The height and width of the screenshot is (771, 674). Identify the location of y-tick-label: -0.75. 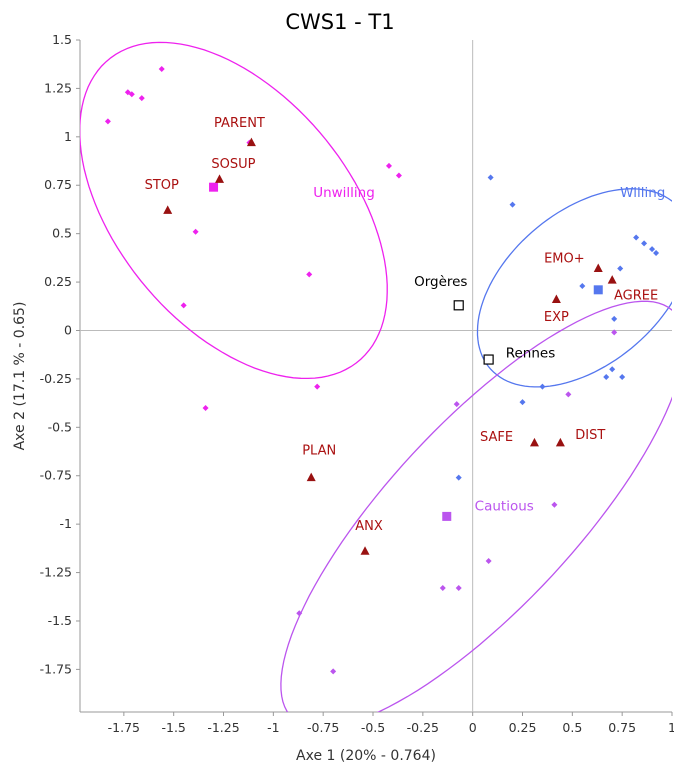
(56, 475).